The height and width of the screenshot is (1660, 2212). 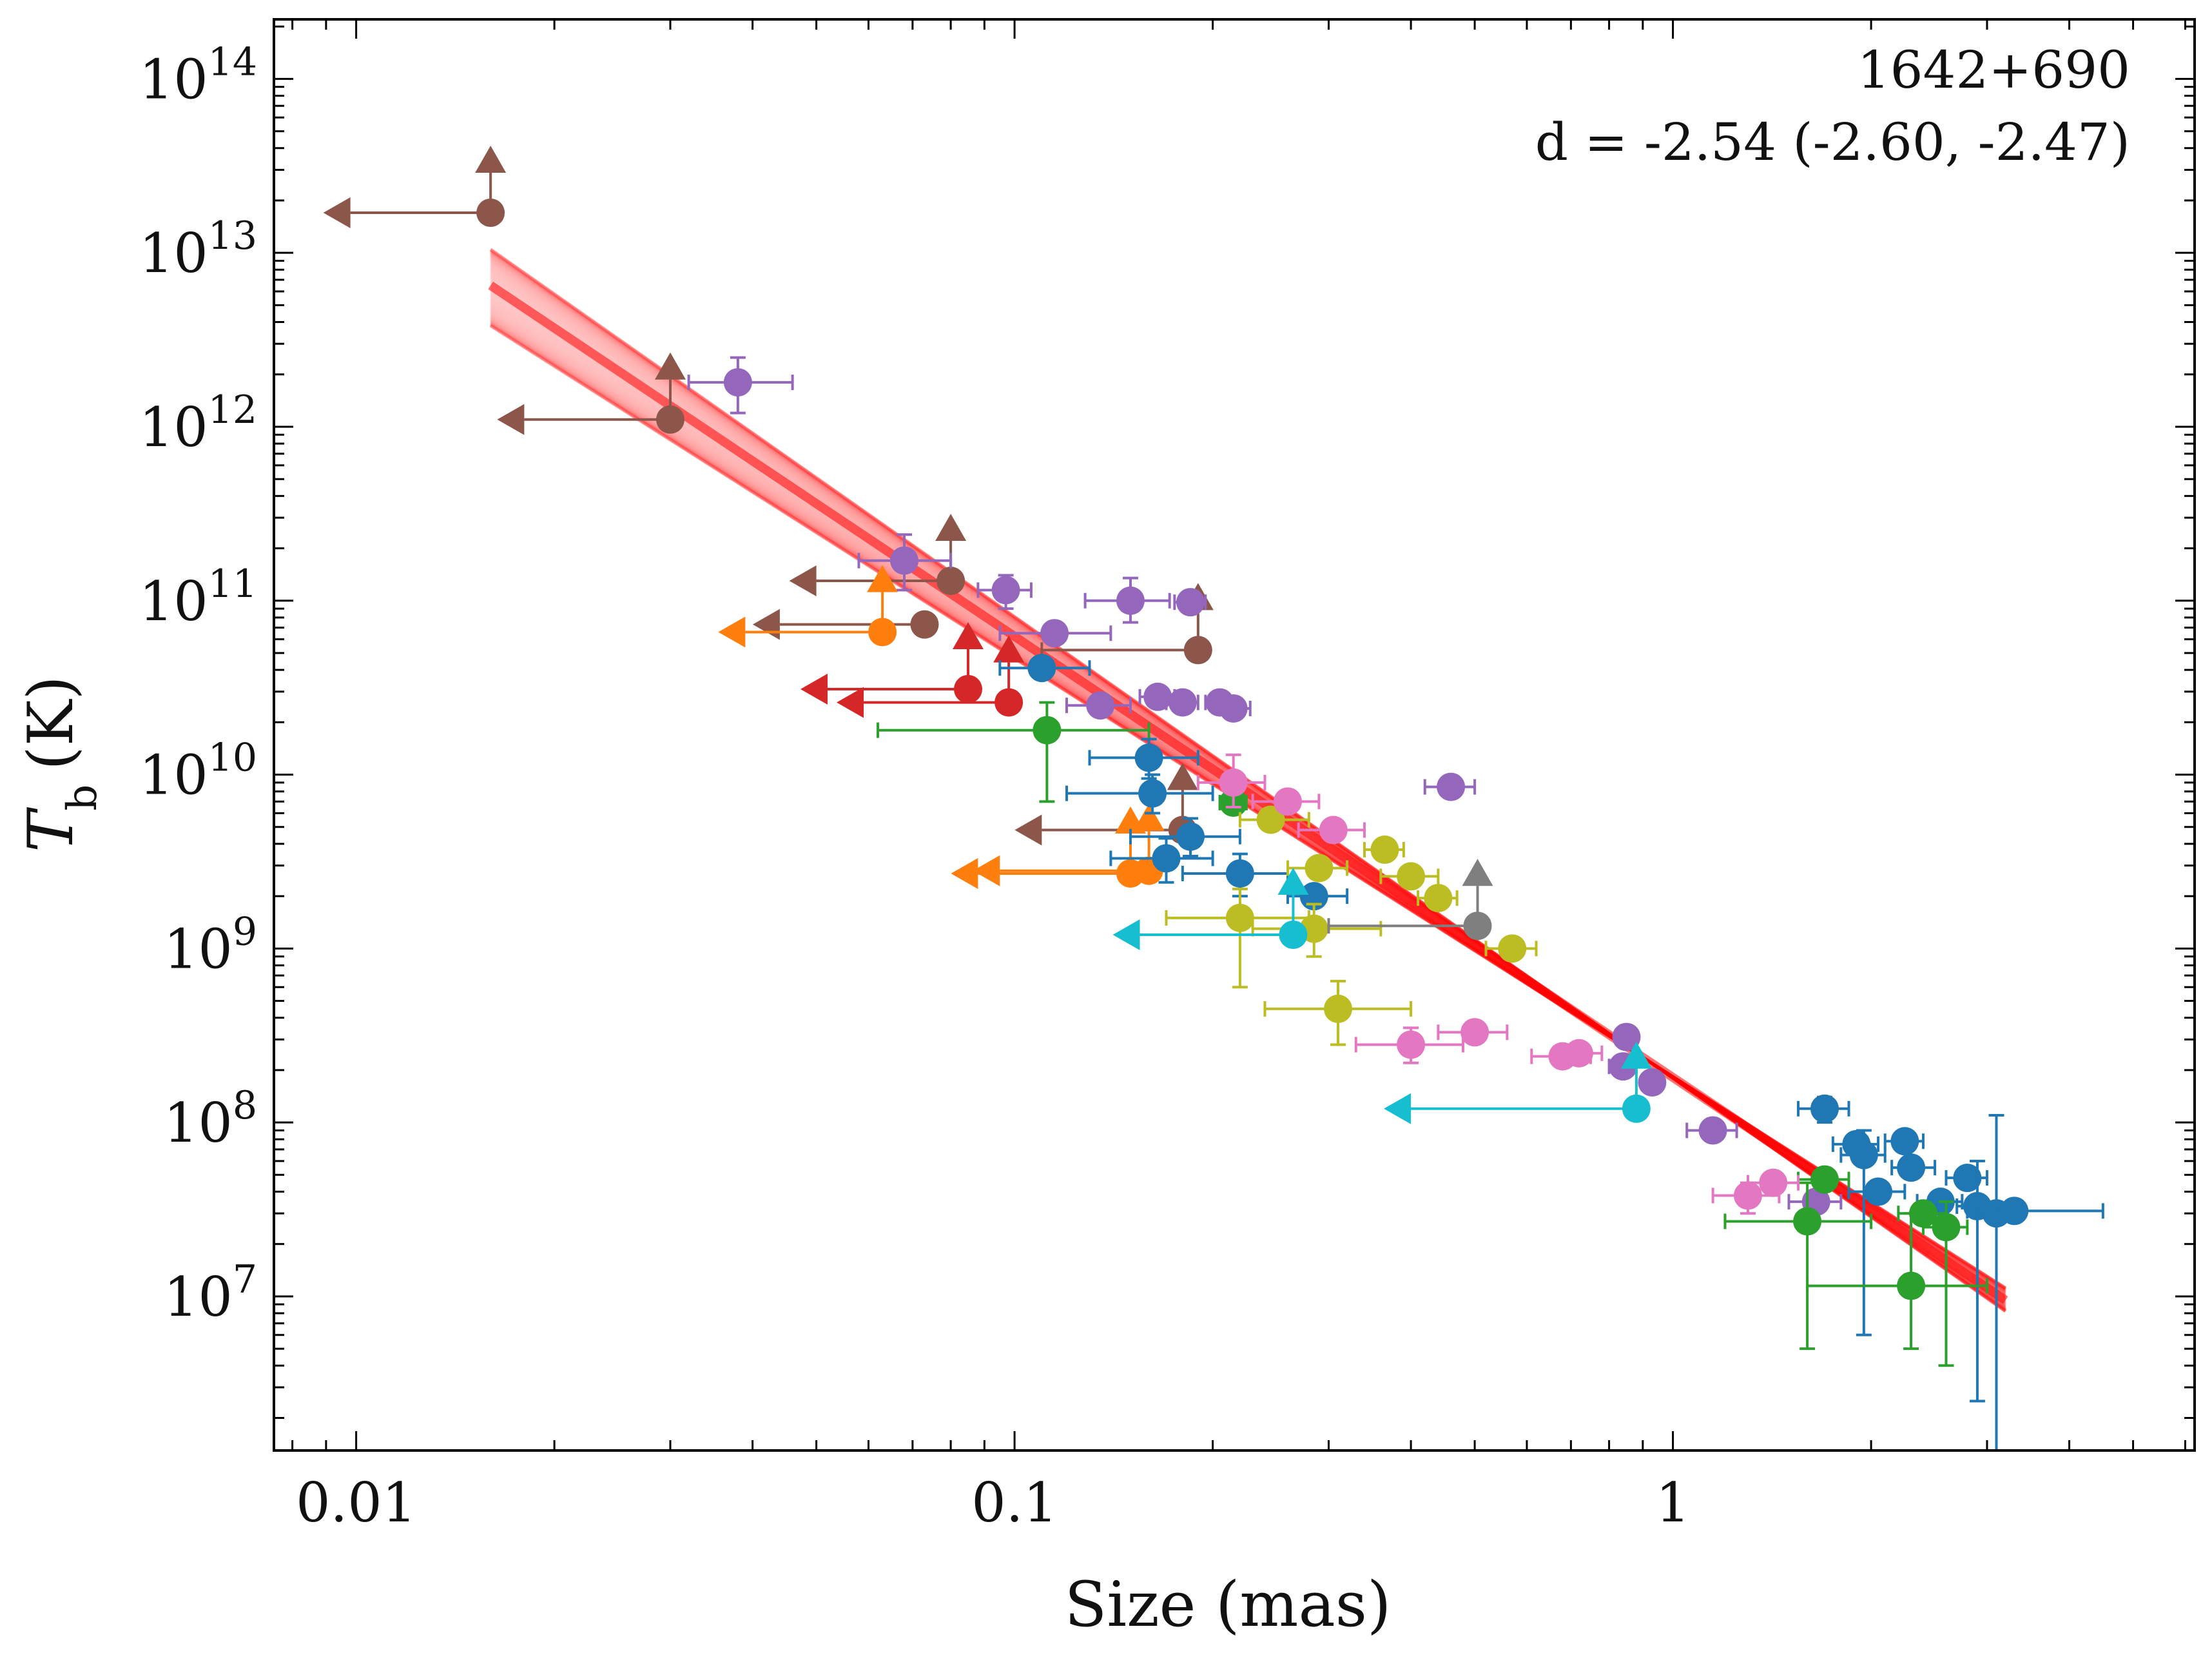 I want to click on y-tick-label: 10⁹, so click(x=210, y=945).